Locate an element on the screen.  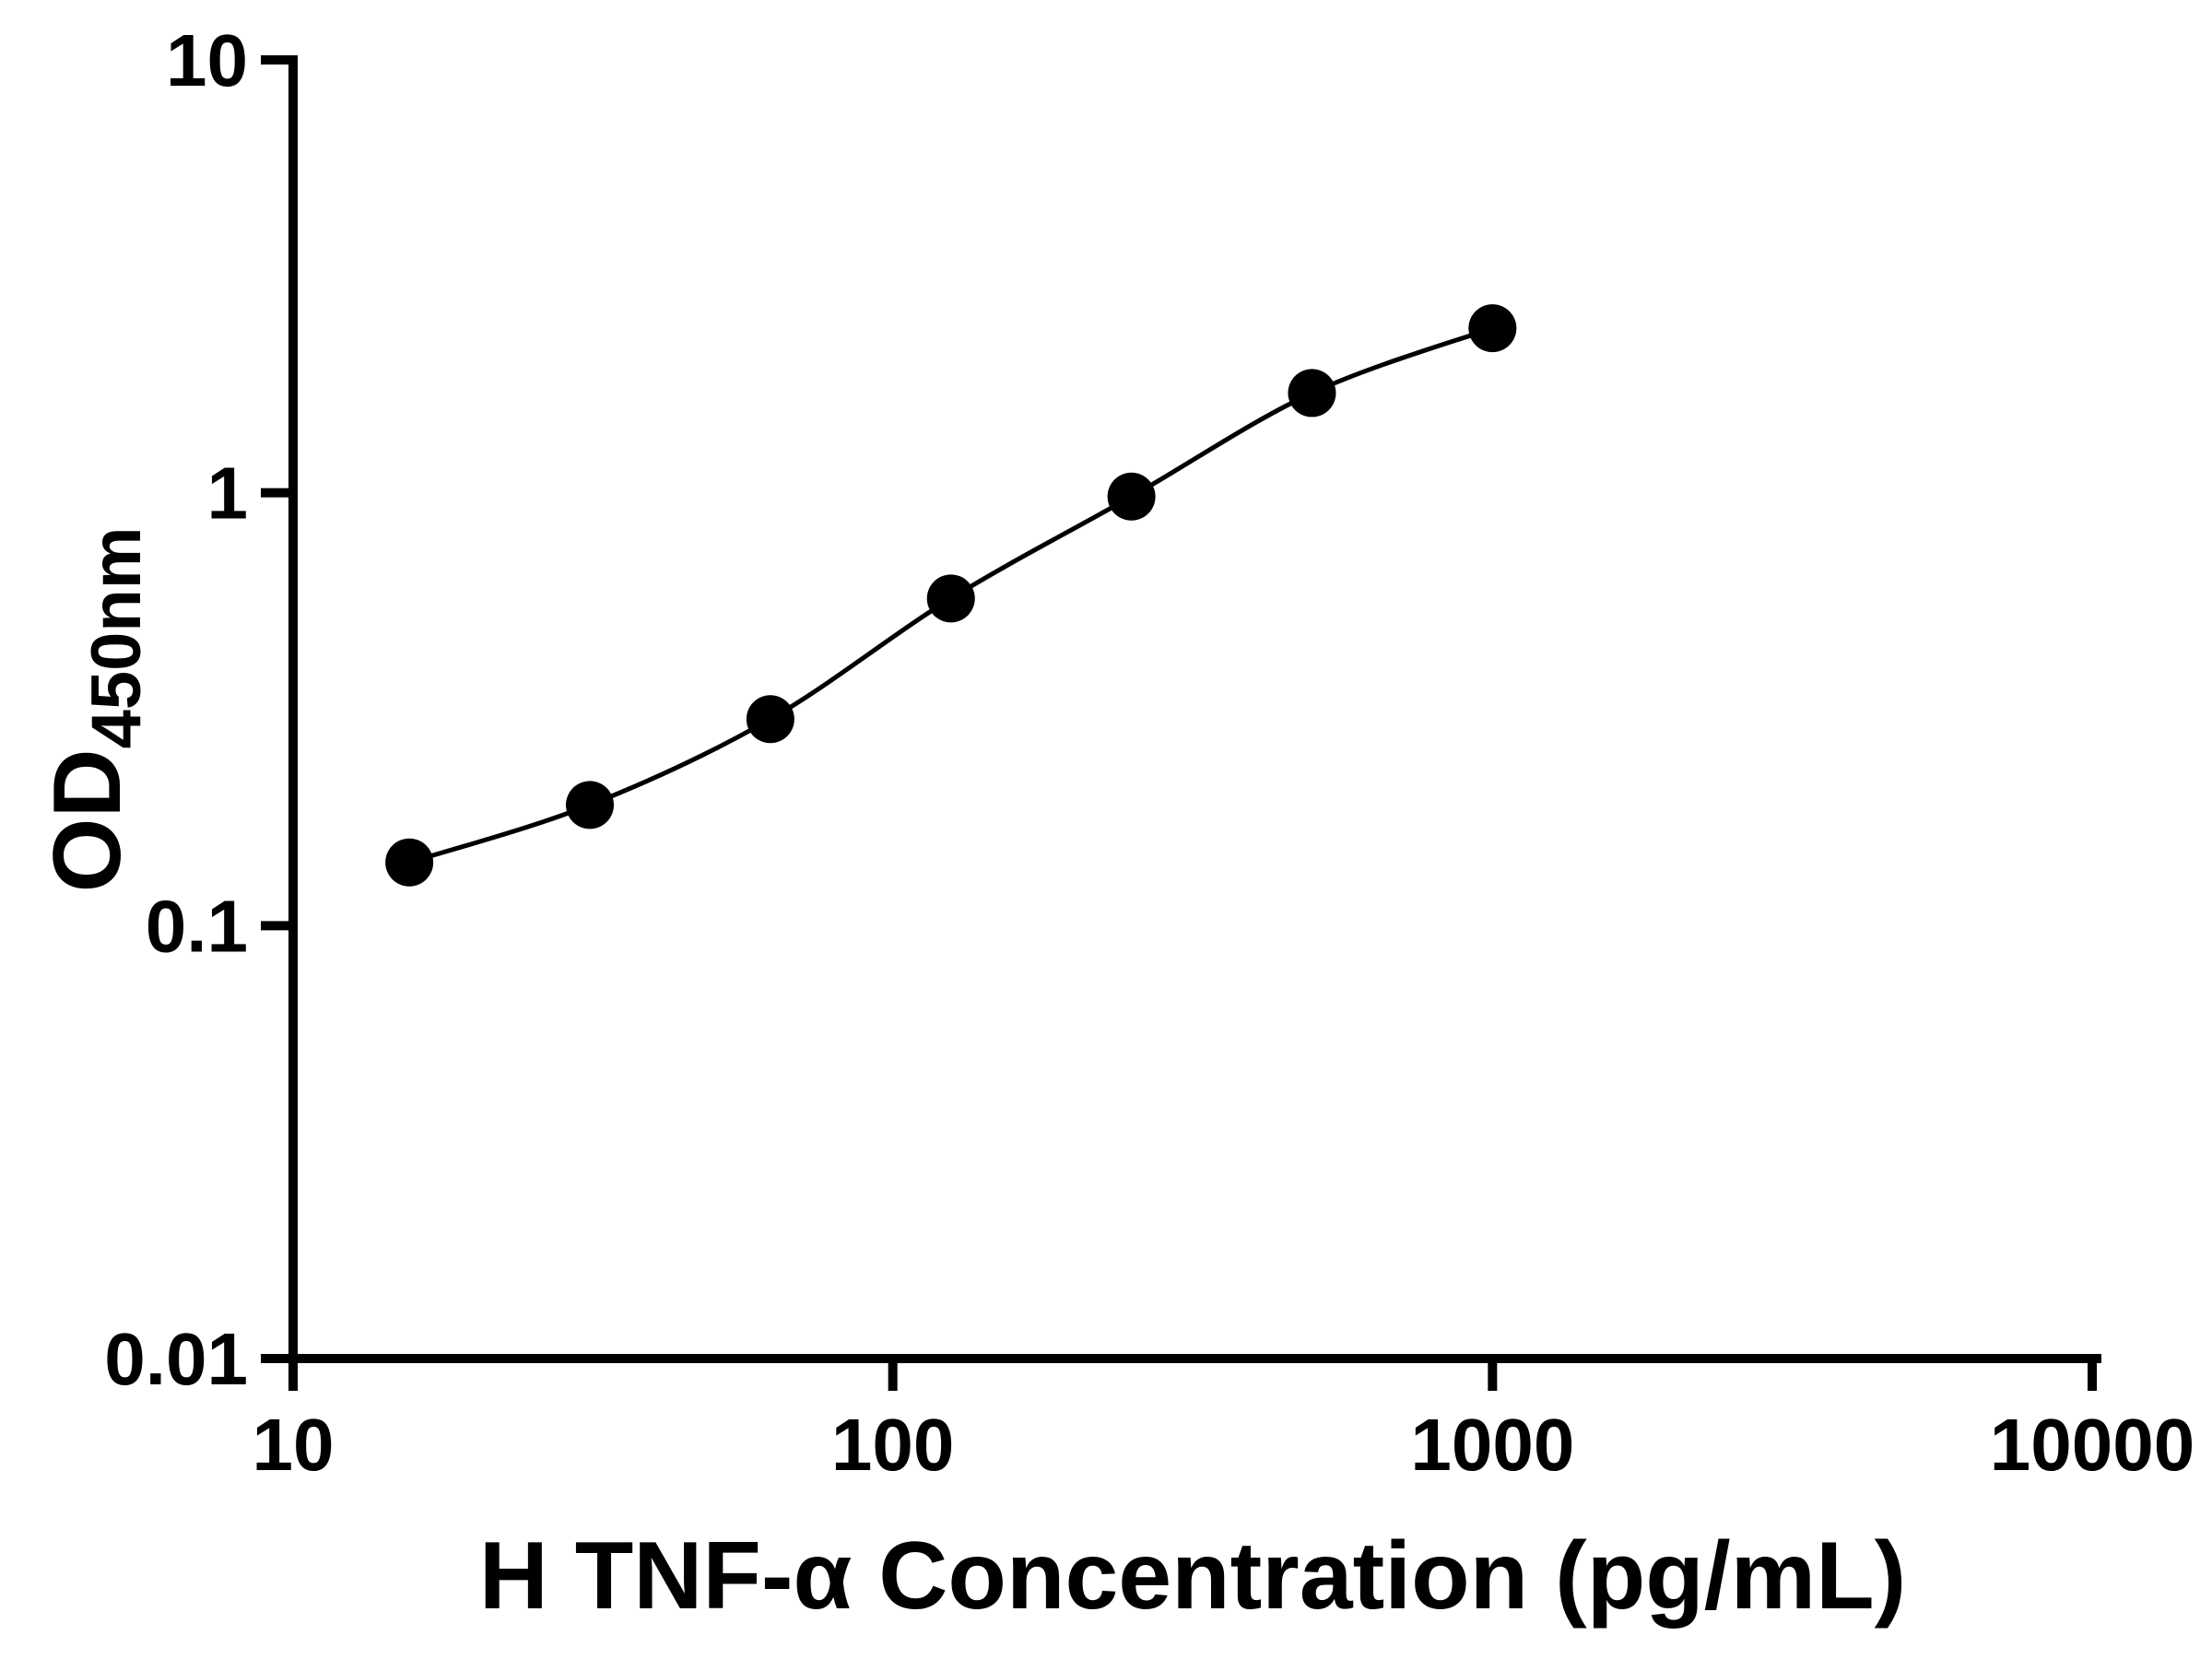
y-tick-label: 0.01 is located at coordinates (176, 1359).